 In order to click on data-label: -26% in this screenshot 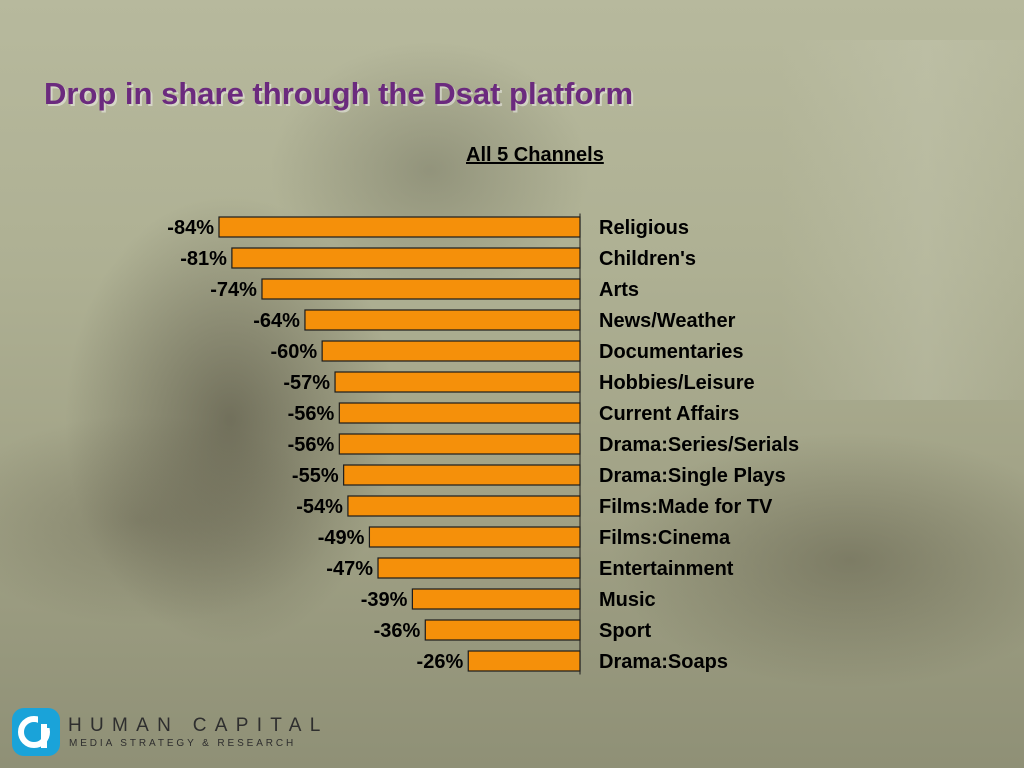, I will do `click(440, 662)`.